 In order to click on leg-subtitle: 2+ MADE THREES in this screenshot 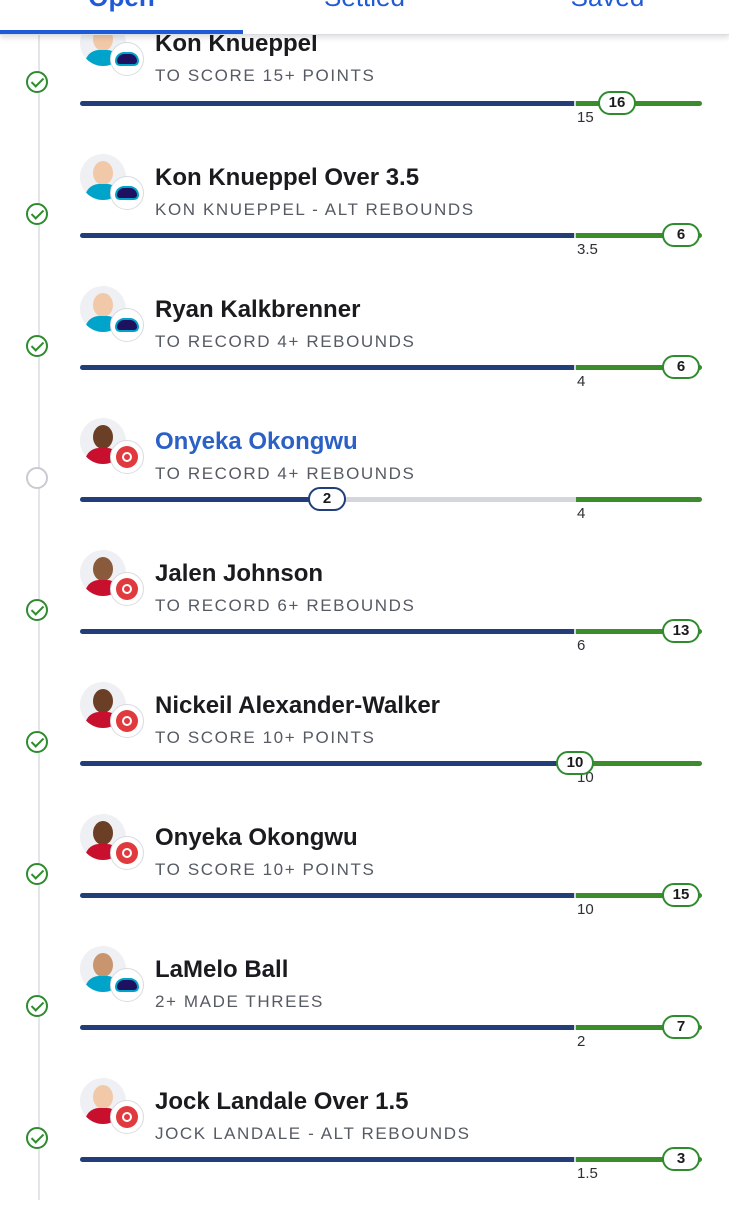, I will do `click(239, 1001)`.